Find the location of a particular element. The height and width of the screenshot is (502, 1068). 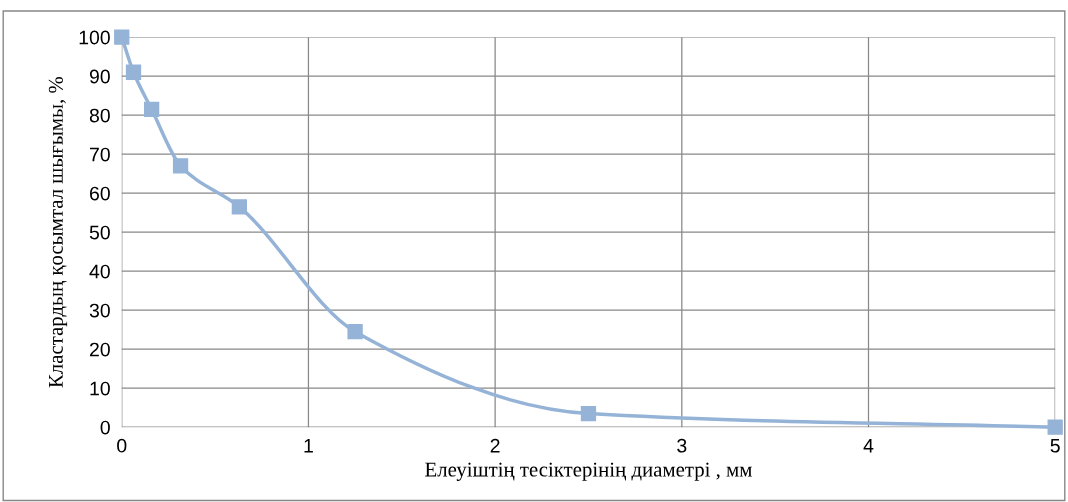

y-tick-label: 10 is located at coordinates (100, 388).